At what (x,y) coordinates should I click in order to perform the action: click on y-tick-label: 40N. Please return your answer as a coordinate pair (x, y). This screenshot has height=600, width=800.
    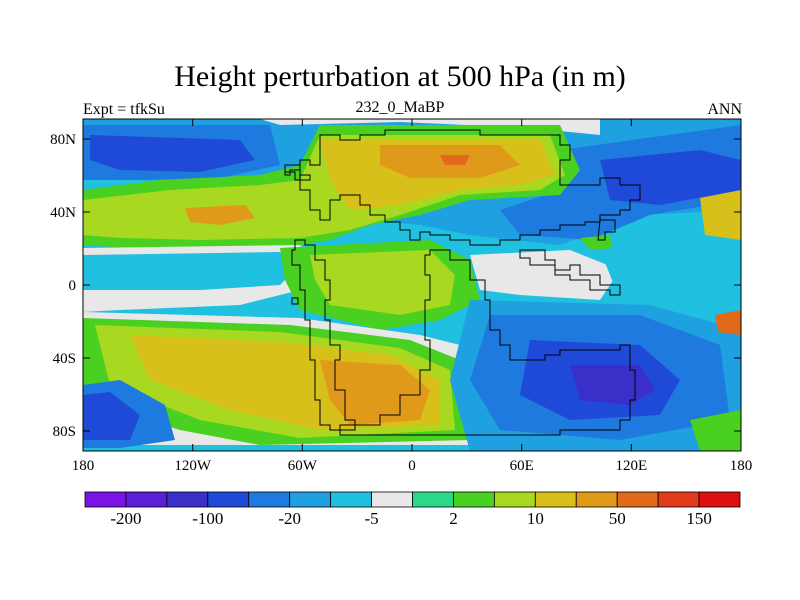
    Looking at the image, I should click on (63, 213).